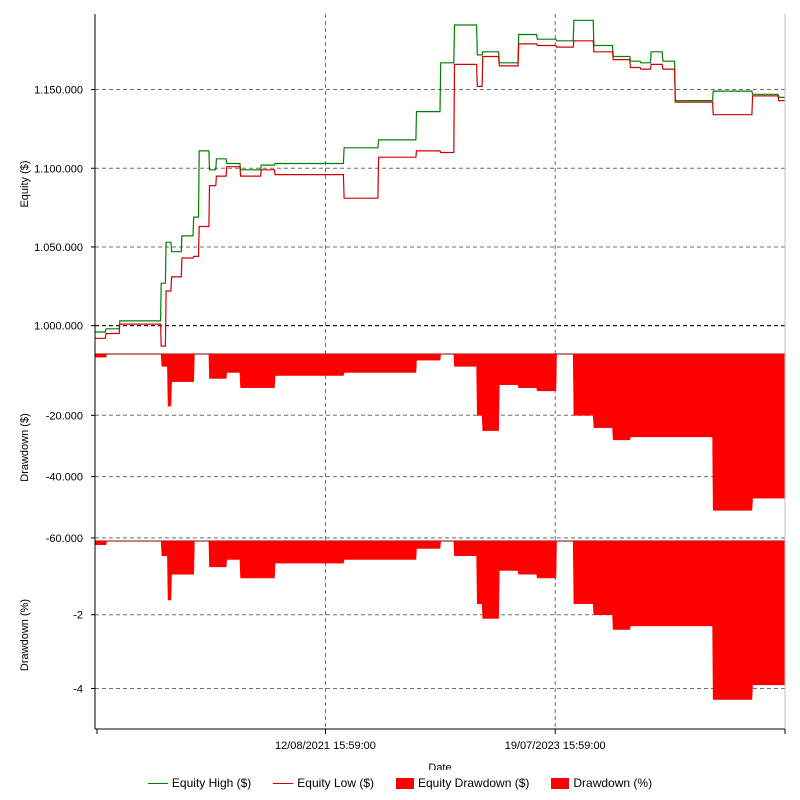  Describe the element at coordinates (25, 447) in the screenshot. I see `ylabel-drawdown_dollars: Drawdown ($)` at that location.